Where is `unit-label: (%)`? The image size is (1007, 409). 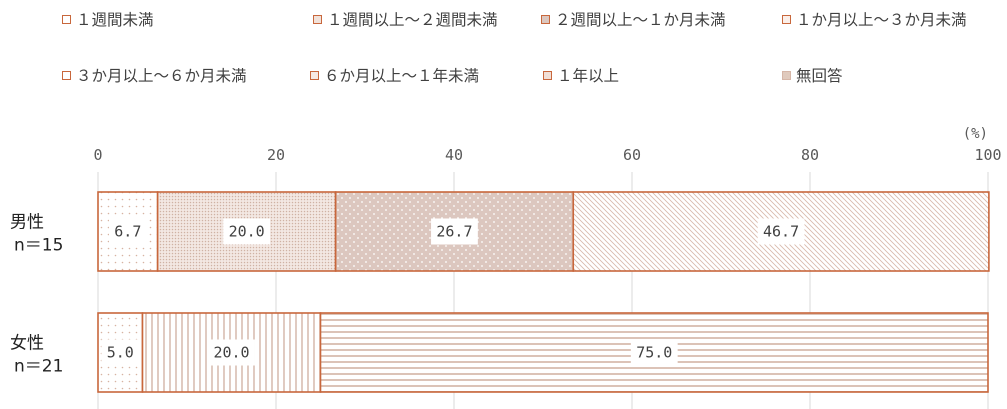
unit-label: (%) is located at coordinates (975, 134).